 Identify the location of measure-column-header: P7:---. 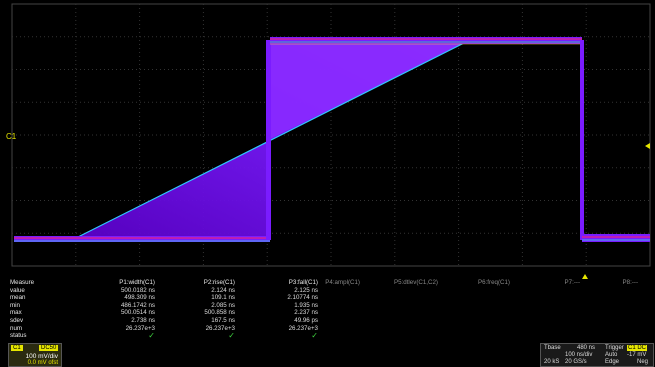
(572, 282).